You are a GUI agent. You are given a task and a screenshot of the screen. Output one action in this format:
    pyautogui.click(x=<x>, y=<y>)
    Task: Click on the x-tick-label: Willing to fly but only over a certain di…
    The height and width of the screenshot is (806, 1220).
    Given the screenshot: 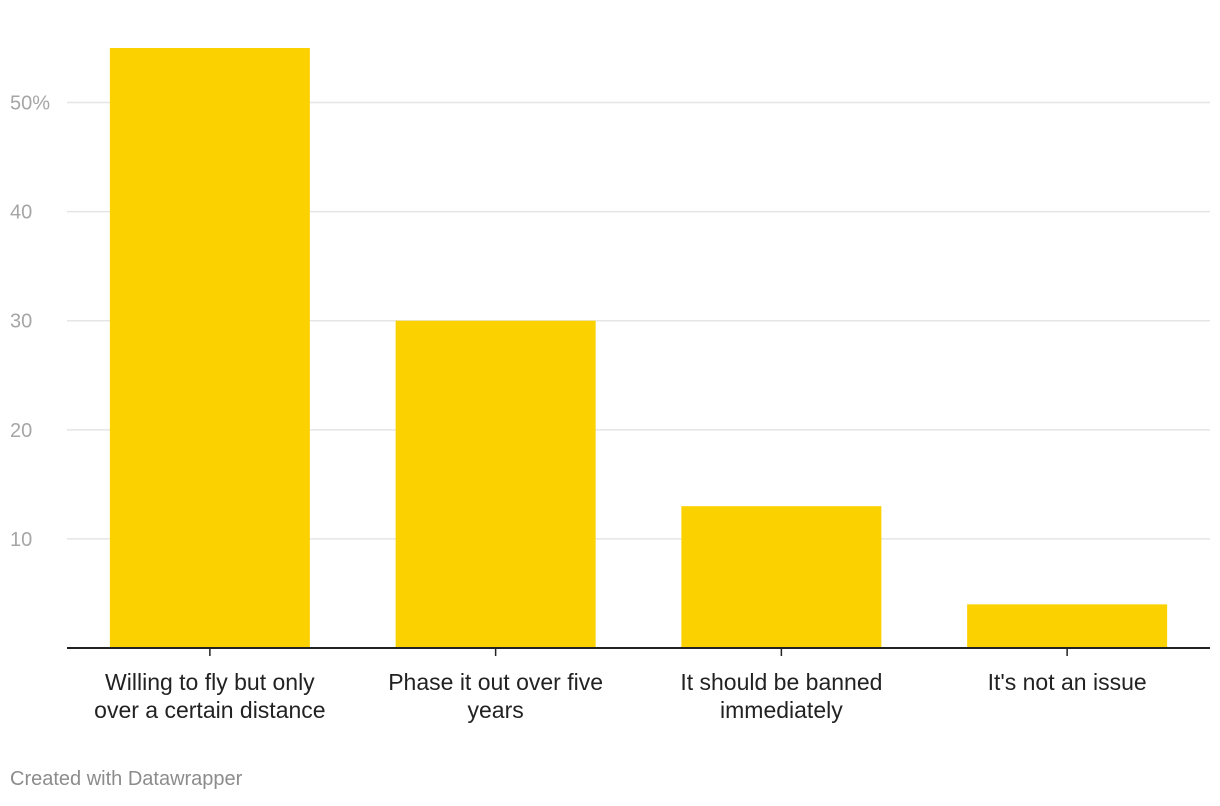 What is the action you would take?
    pyautogui.click(x=209, y=696)
    